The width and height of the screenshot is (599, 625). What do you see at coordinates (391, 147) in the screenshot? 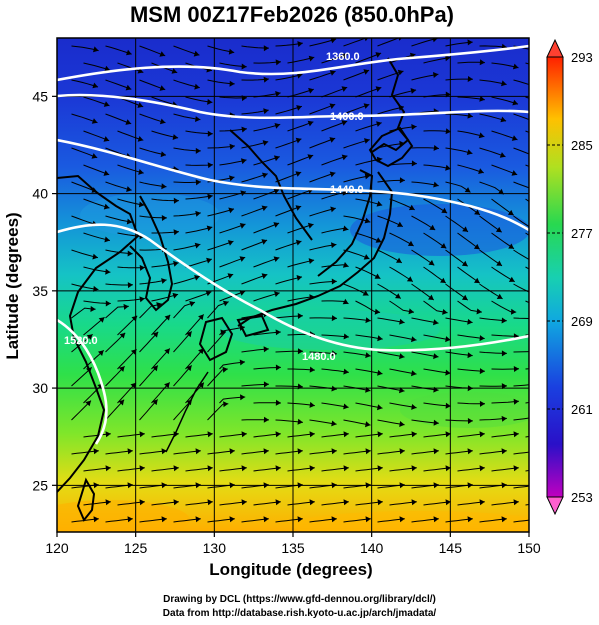
I see `coastline-hokkaido` at bounding box center [391, 147].